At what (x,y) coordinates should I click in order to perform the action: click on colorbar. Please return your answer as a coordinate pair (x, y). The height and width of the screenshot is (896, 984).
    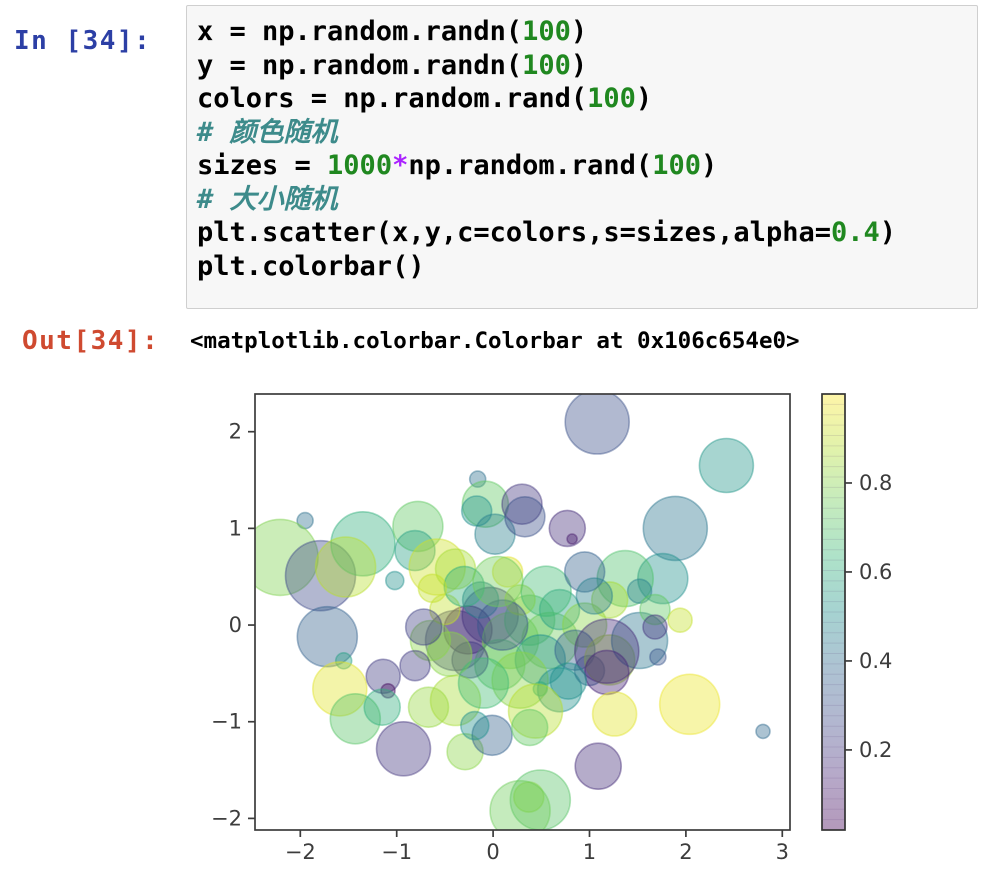
    Looking at the image, I should click on (833, 612).